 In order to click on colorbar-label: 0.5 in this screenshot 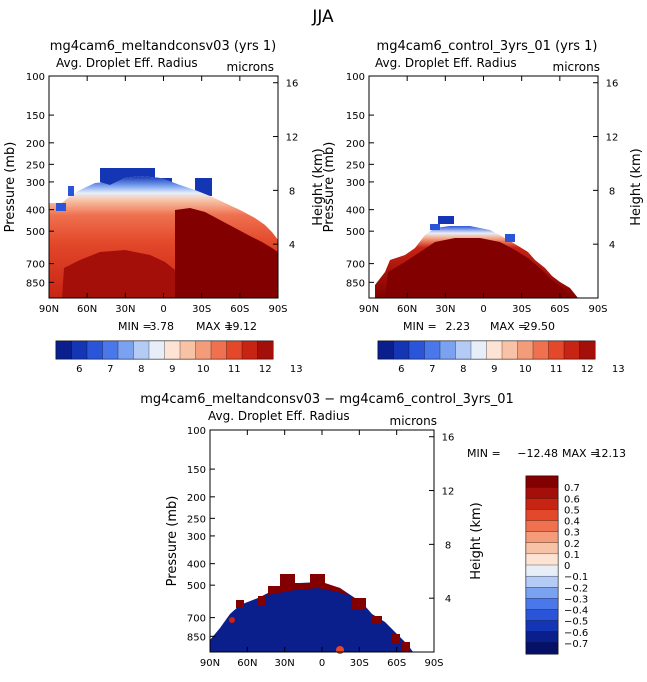, I will do `click(572, 510)`.